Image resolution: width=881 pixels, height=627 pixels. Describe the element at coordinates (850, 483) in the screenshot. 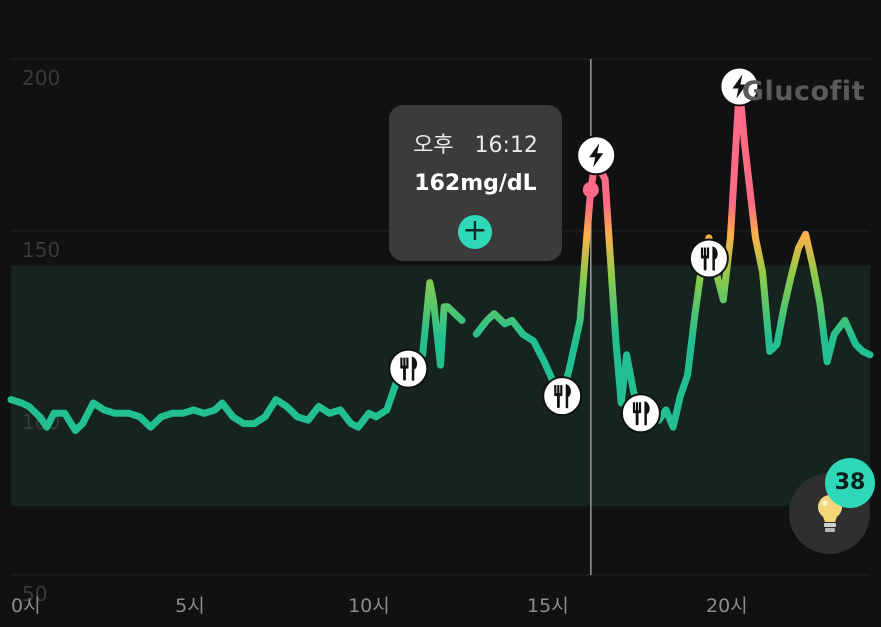

I see `tips-count-badge: 38` at that location.